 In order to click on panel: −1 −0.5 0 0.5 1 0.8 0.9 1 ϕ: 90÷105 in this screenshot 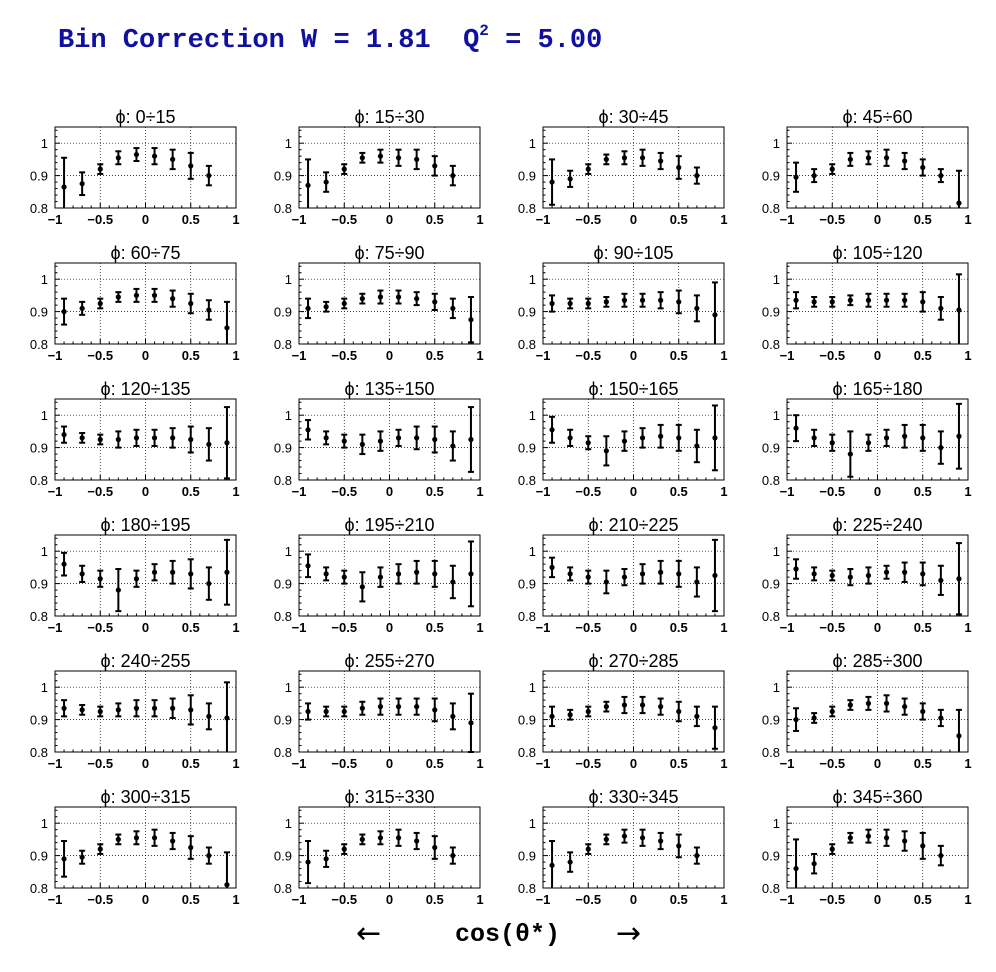, I will do `click(623, 303)`.